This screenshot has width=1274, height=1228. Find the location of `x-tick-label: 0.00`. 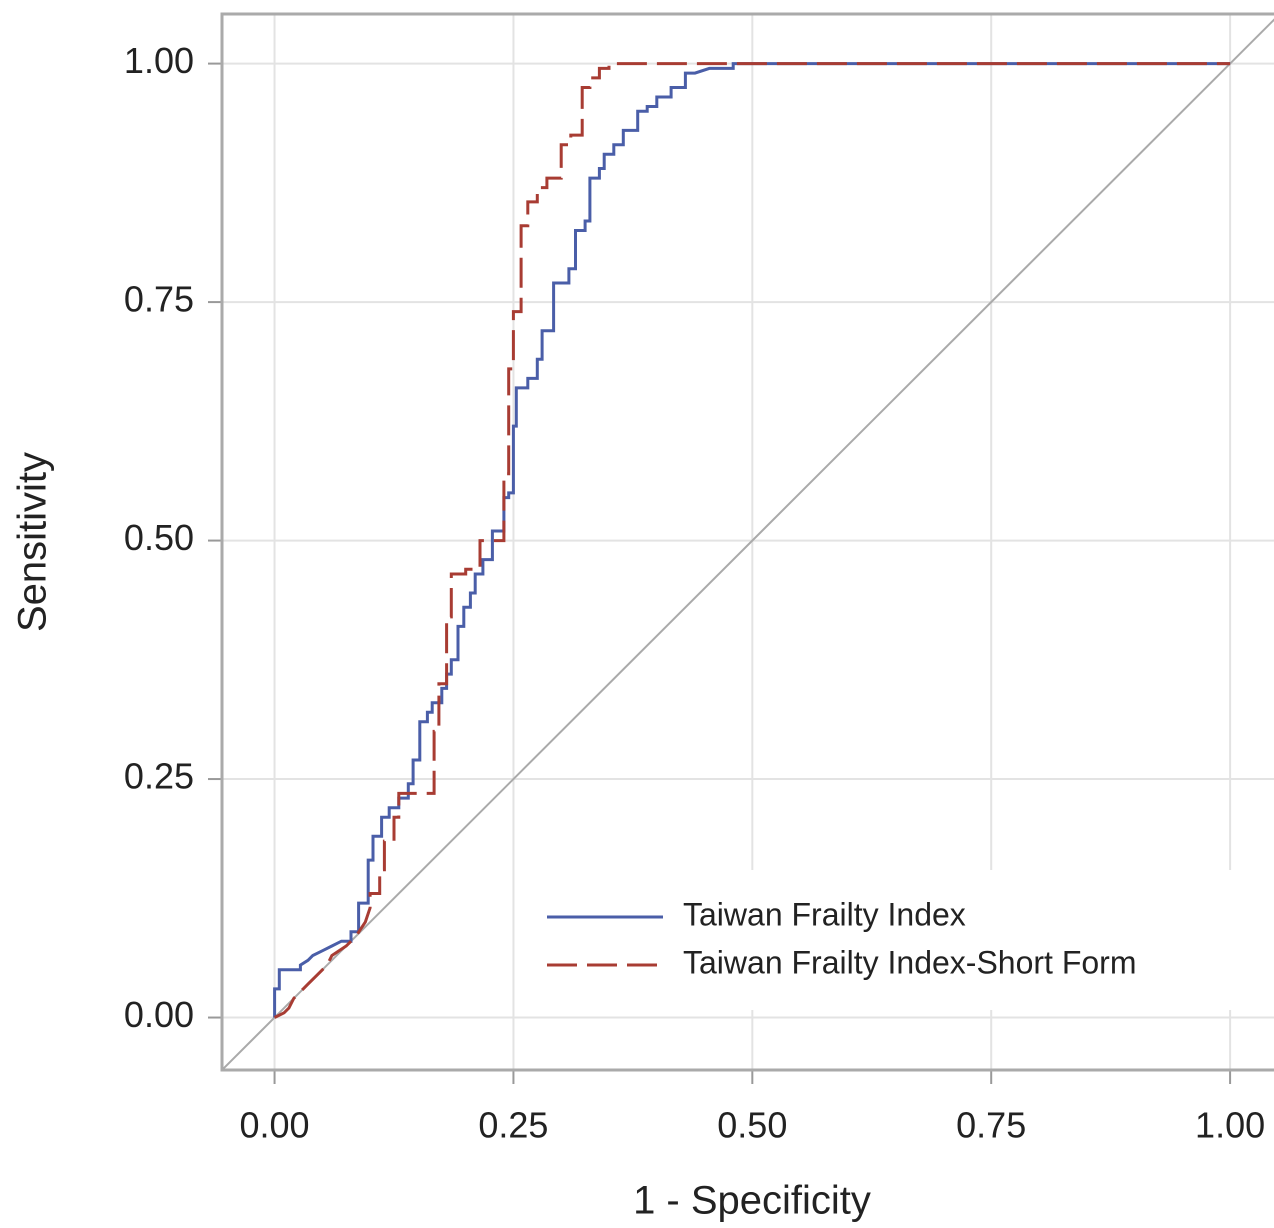

x-tick-label: 0.00 is located at coordinates (275, 1125).